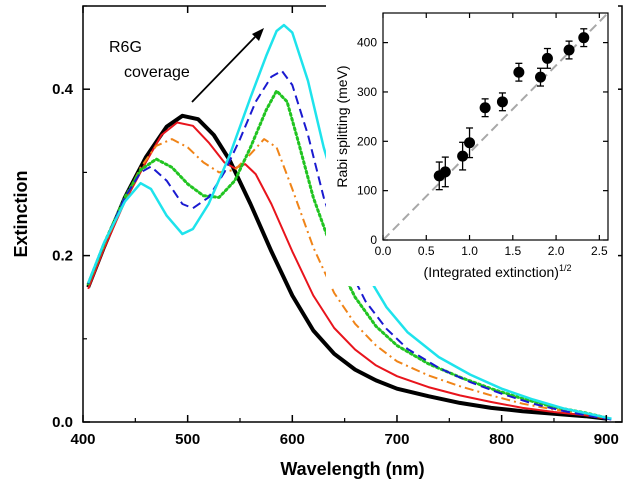 This screenshot has height=485, width=626. What do you see at coordinates (367, 191) in the screenshot?
I see `inset-y-tick-label: 100` at bounding box center [367, 191].